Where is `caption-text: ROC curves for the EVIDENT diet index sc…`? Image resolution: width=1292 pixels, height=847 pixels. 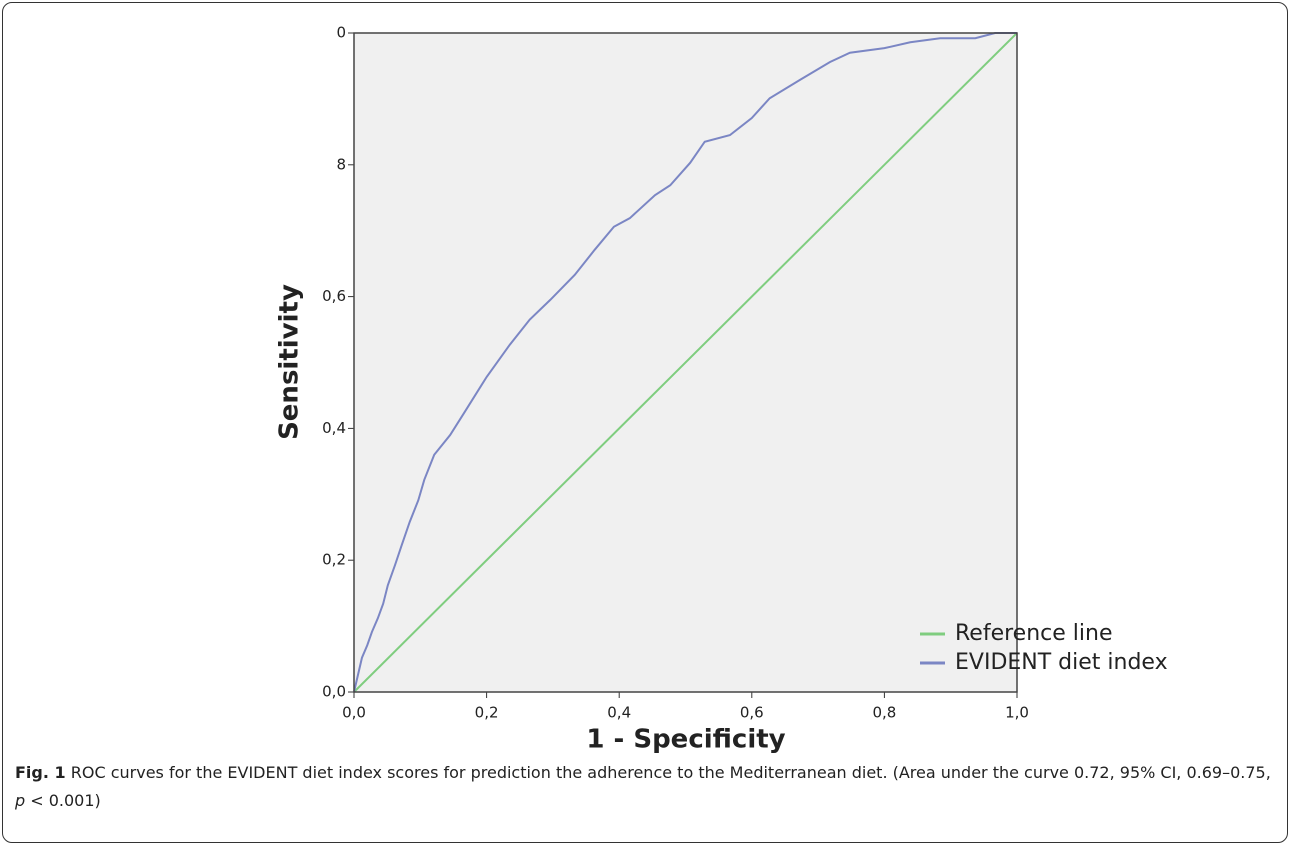
caption-text: ROC curves for the EVIDENT diet index sc… is located at coordinates (668, 772).